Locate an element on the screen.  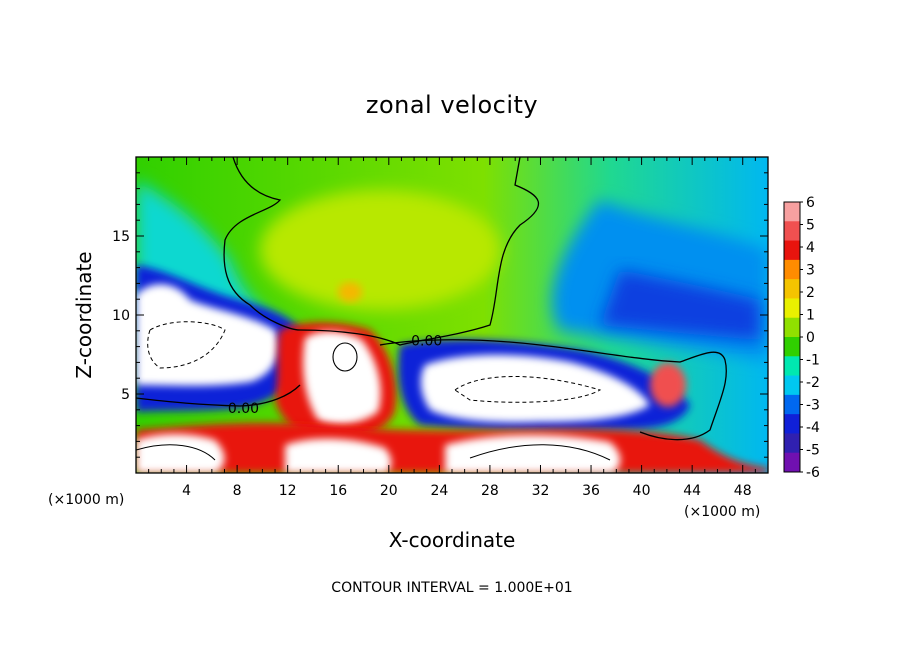
colorbar-tick-label: -3 is located at coordinates (813, 406).